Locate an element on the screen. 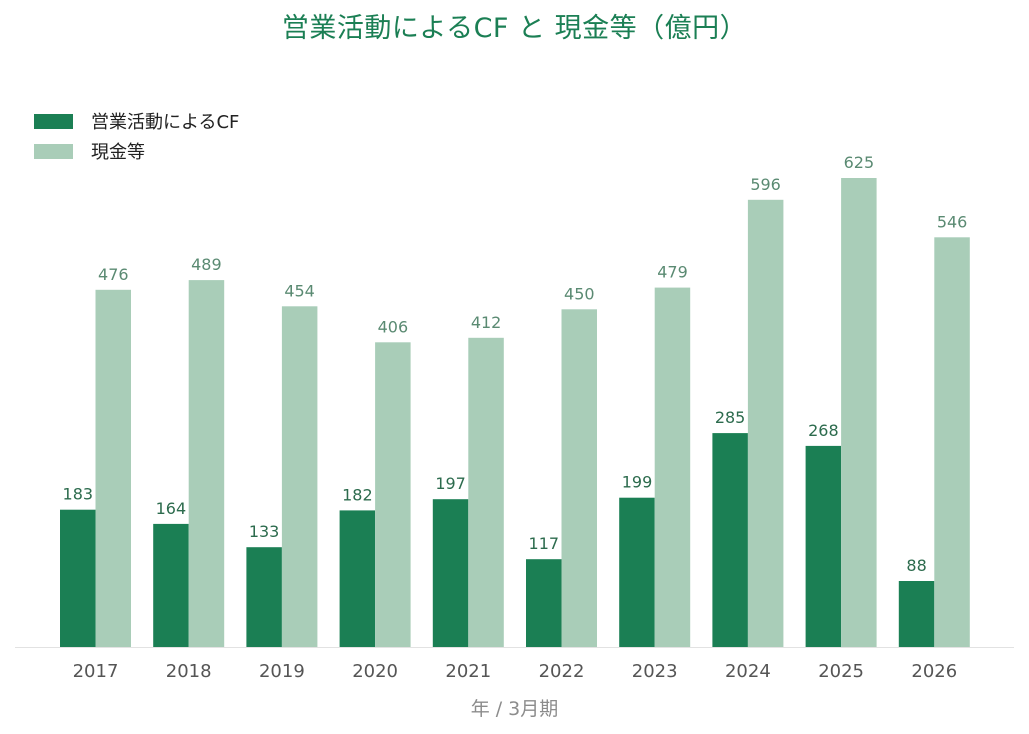 The height and width of the screenshot is (734, 1029). bar-operating-cf-2018 is located at coordinates (171, 585).